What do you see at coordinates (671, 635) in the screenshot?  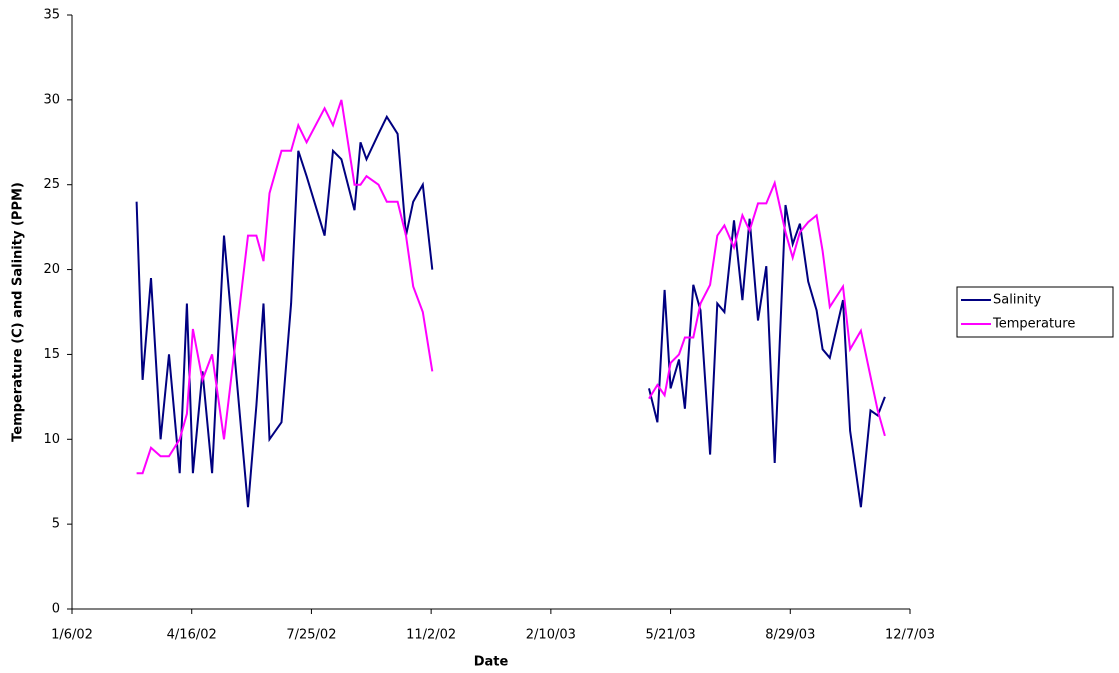 I see `x-tick-label: 5/21/03` at bounding box center [671, 635].